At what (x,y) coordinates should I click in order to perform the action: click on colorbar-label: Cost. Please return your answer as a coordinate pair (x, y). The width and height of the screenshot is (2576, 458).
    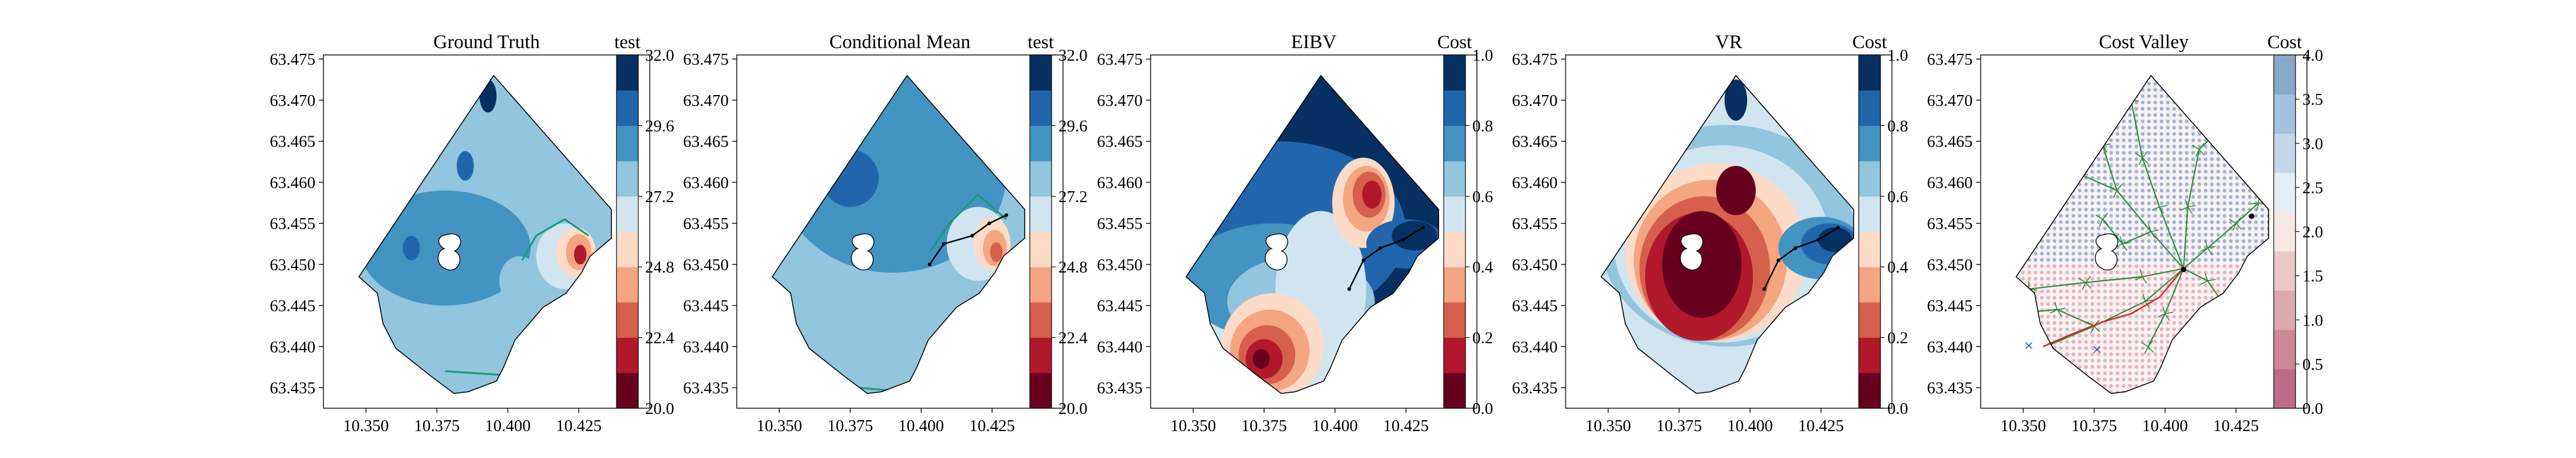
    Looking at the image, I should click on (2284, 43).